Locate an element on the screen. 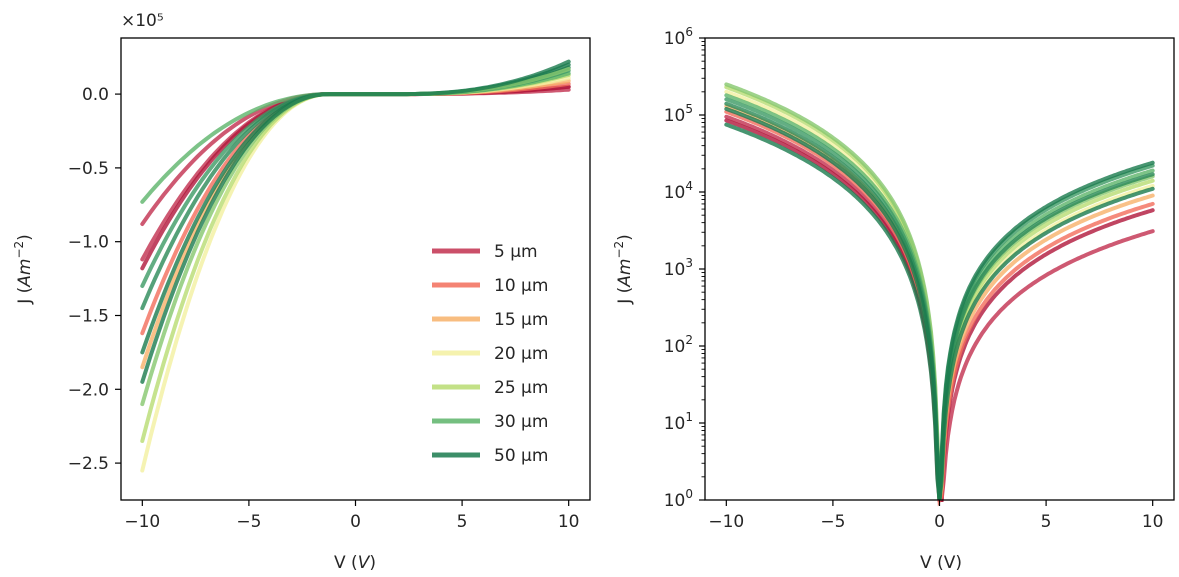 The height and width of the screenshot is (577, 1179). y-tick-label: 10⁴ is located at coordinates (678, 191).